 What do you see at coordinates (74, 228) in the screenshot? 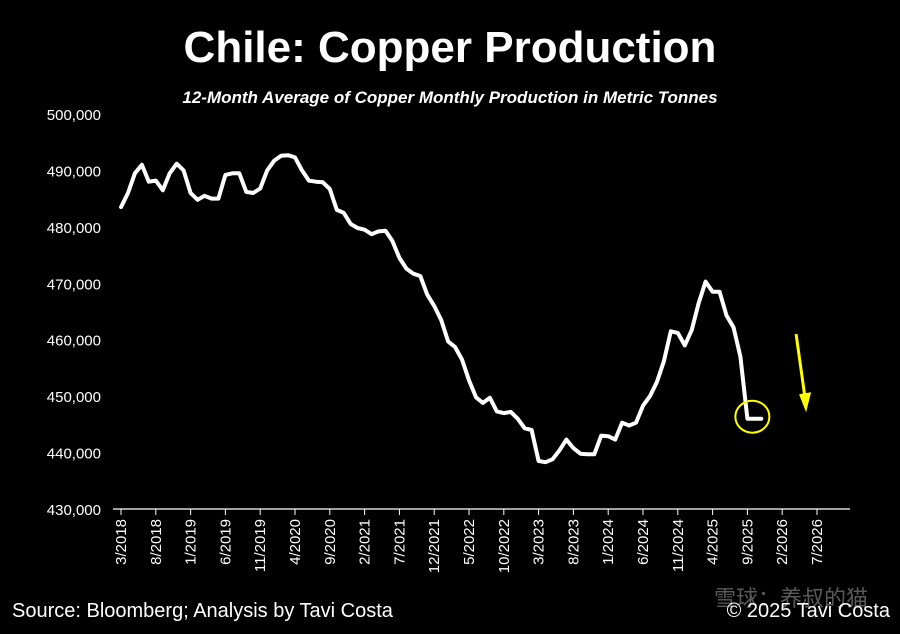
I see `y-tick-label: 480,000` at bounding box center [74, 228].